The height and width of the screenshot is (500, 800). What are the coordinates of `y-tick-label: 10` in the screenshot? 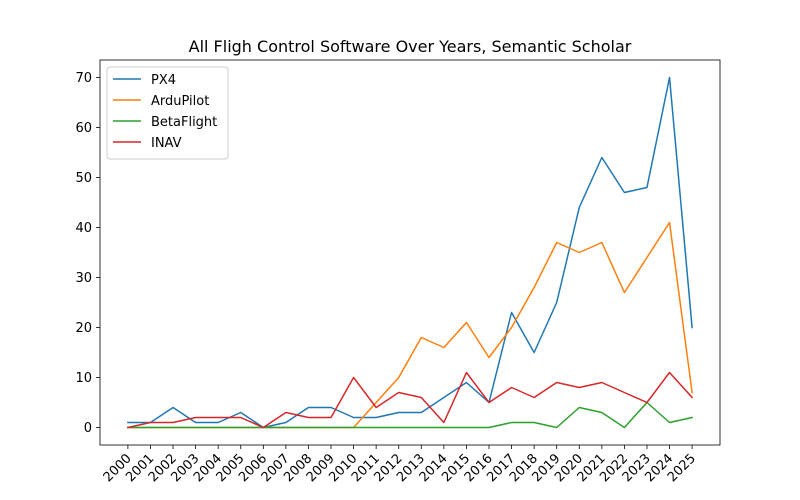 It's located at (83, 378).